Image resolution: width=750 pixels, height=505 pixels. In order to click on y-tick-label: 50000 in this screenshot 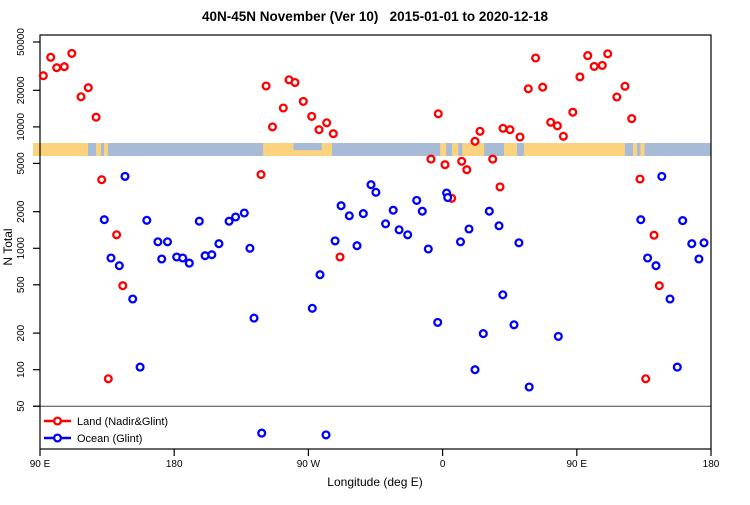, I will do `click(21, 42)`.